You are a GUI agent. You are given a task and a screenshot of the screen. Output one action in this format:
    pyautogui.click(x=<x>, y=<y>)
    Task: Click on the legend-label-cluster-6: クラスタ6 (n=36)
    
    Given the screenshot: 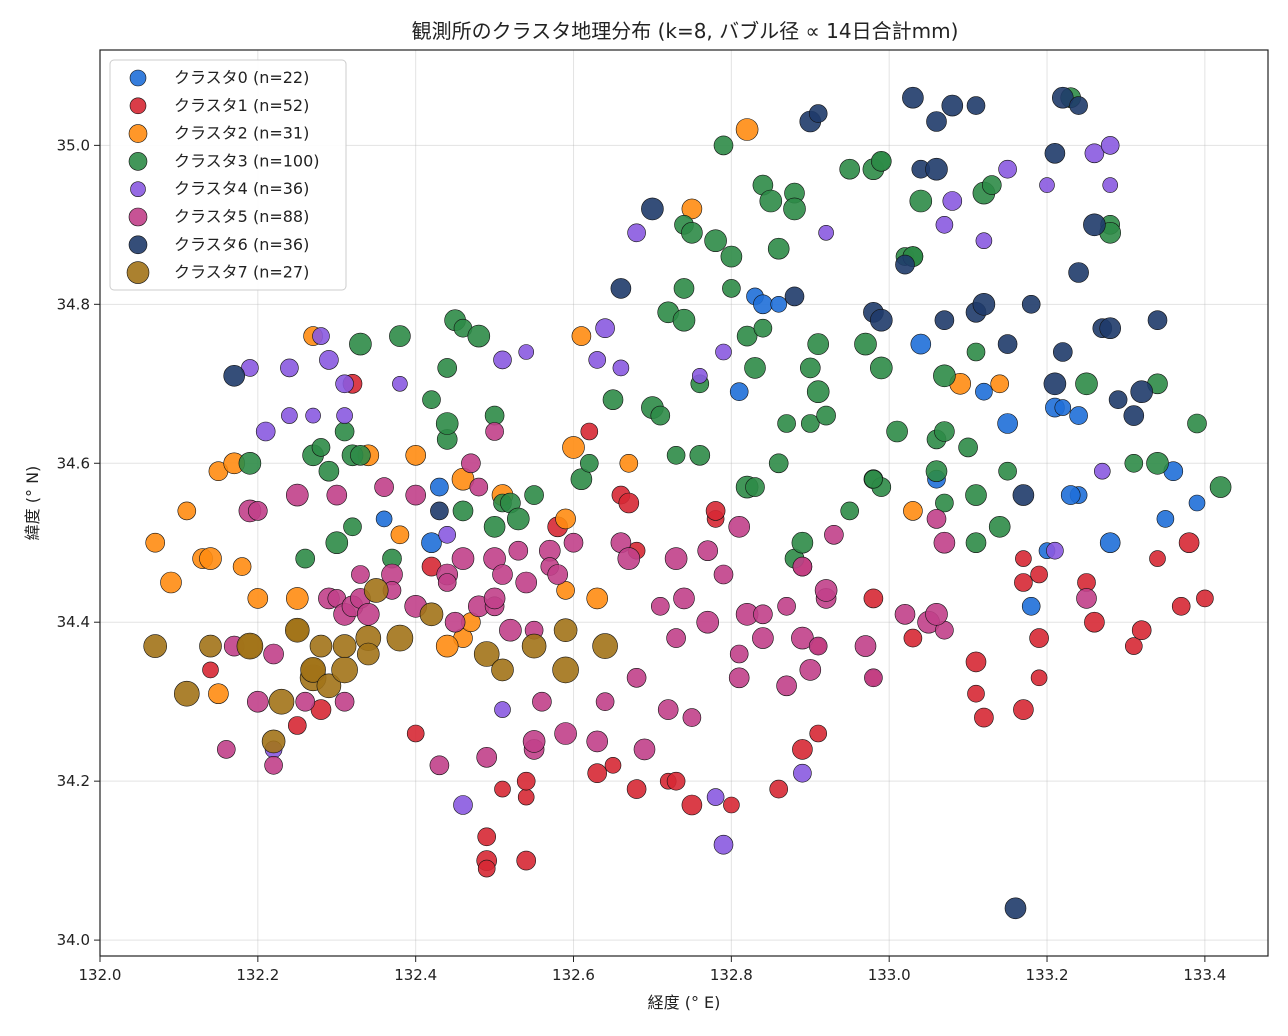 What is the action you would take?
    pyautogui.click(x=241, y=244)
    